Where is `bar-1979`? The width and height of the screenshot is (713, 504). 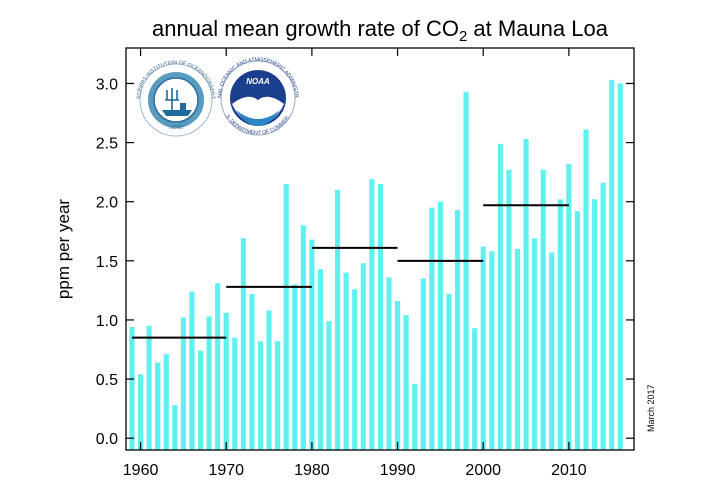 bar-1979 is located at coordinates (303, 337).